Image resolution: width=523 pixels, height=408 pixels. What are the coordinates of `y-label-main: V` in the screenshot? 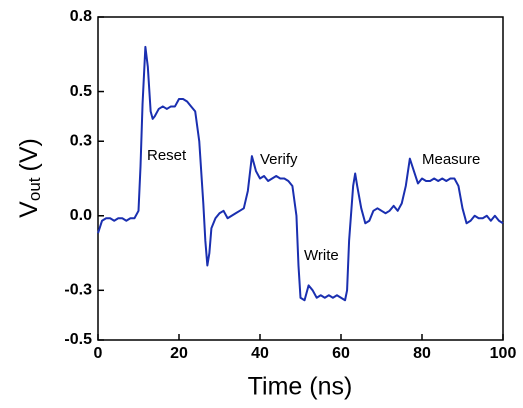 It's located at (29, 209).